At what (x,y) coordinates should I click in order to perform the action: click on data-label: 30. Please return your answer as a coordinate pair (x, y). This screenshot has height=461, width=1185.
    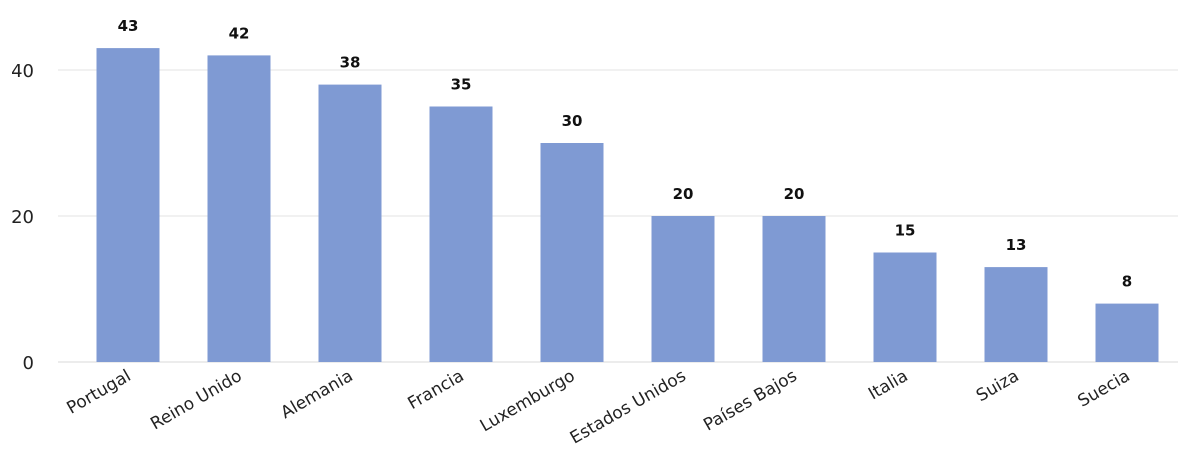
    Looking at the image, I should click on (572, 121).